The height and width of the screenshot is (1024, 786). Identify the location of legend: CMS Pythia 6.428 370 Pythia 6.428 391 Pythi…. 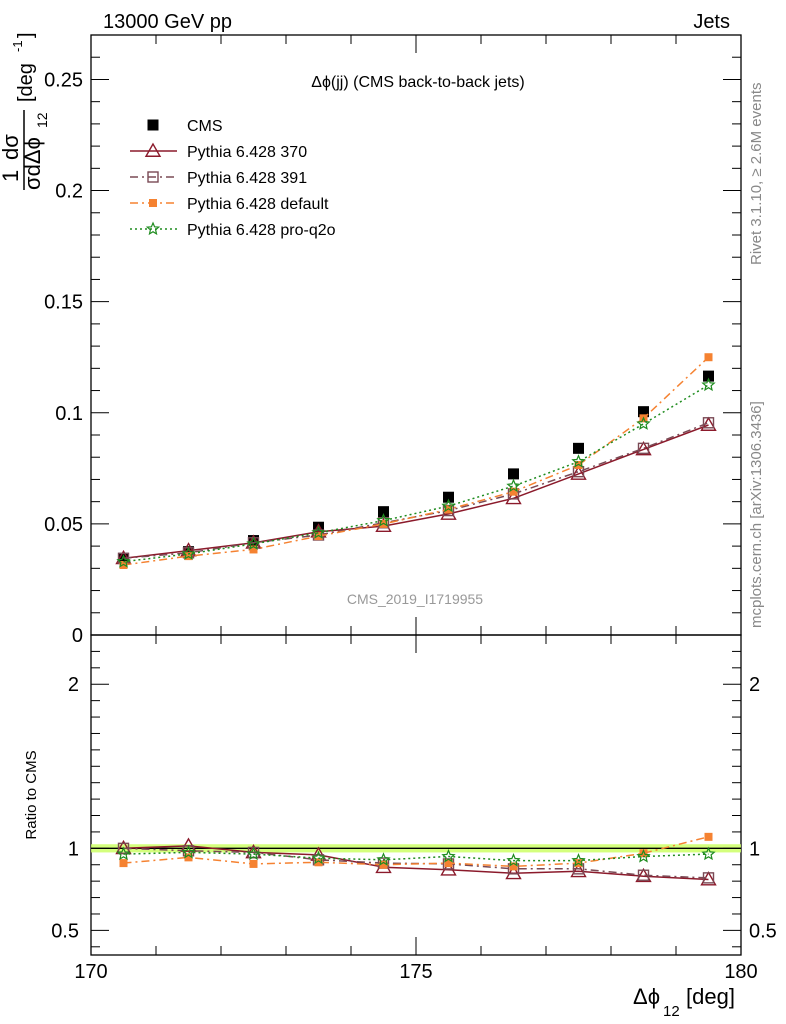
(233, 178).